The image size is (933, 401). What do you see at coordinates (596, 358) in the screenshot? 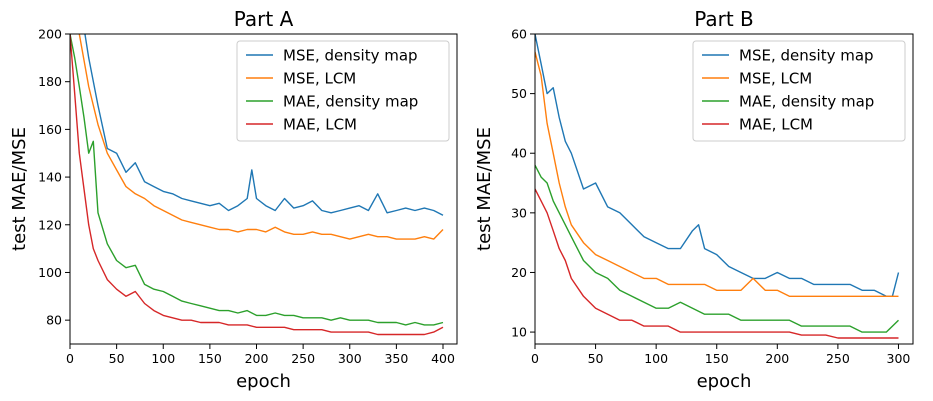
I see `panel-2-x-tick-label: 50` at bounding box center [596, 358].